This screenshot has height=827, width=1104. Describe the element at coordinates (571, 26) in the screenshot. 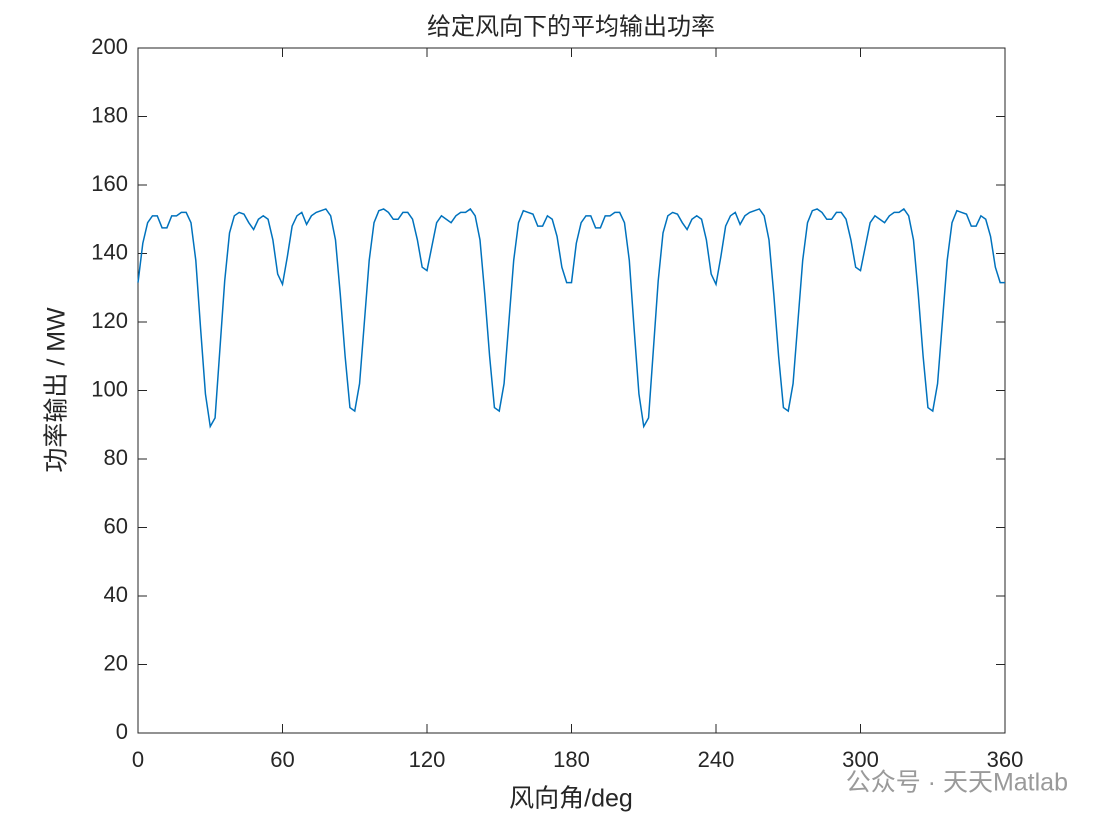

I see `chart-title: 给定风向下的平均输出功率` at that location.